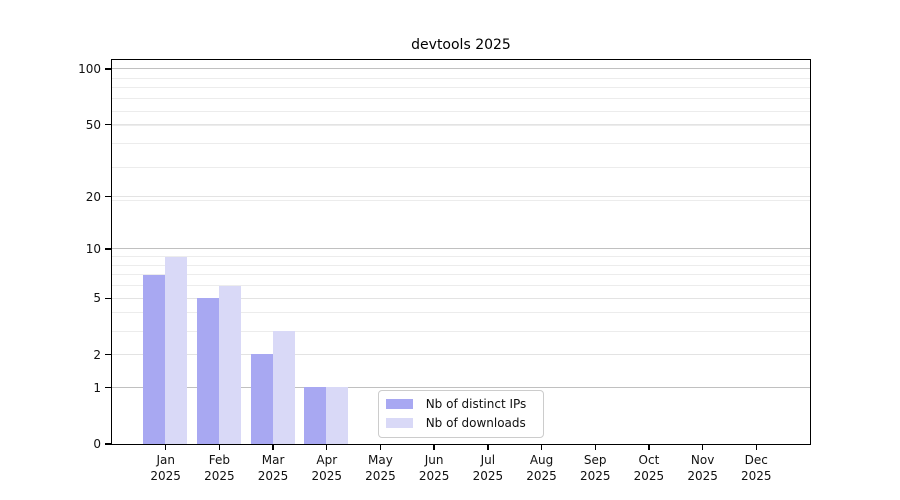 Image resolution: width=900 pixels, height=500 pixels. I want to click on bar-mar-series1, so click(283, 387).